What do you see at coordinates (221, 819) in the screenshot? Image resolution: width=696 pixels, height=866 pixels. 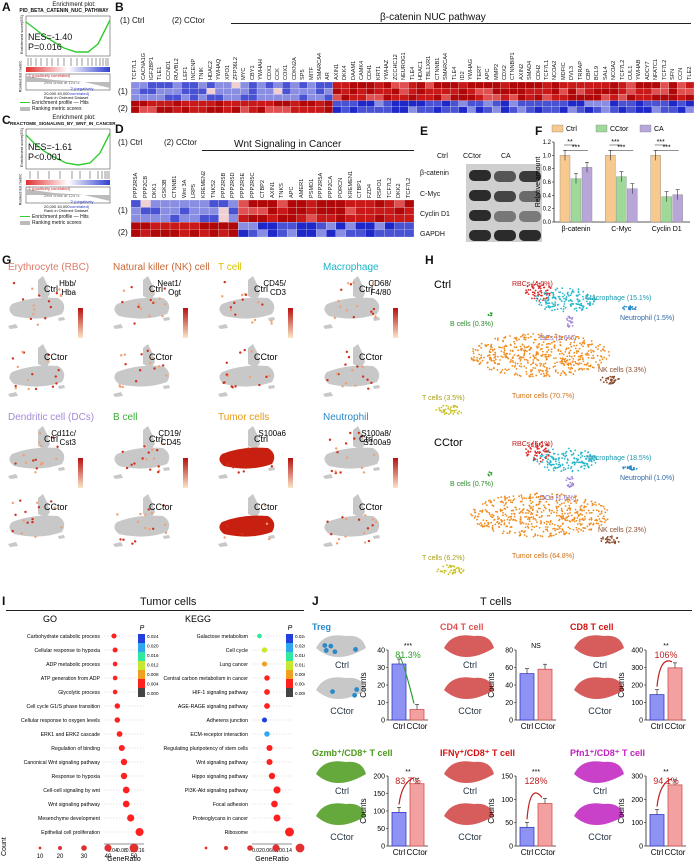 I see `term-label: Proteoglycans in cancer` at bounding box center [221, 819].